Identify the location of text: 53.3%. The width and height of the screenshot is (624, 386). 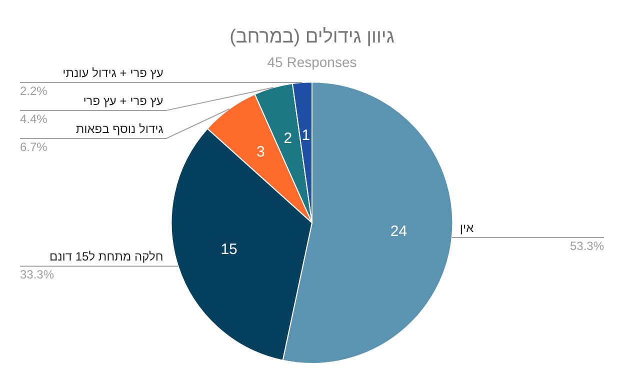
(587, 245).